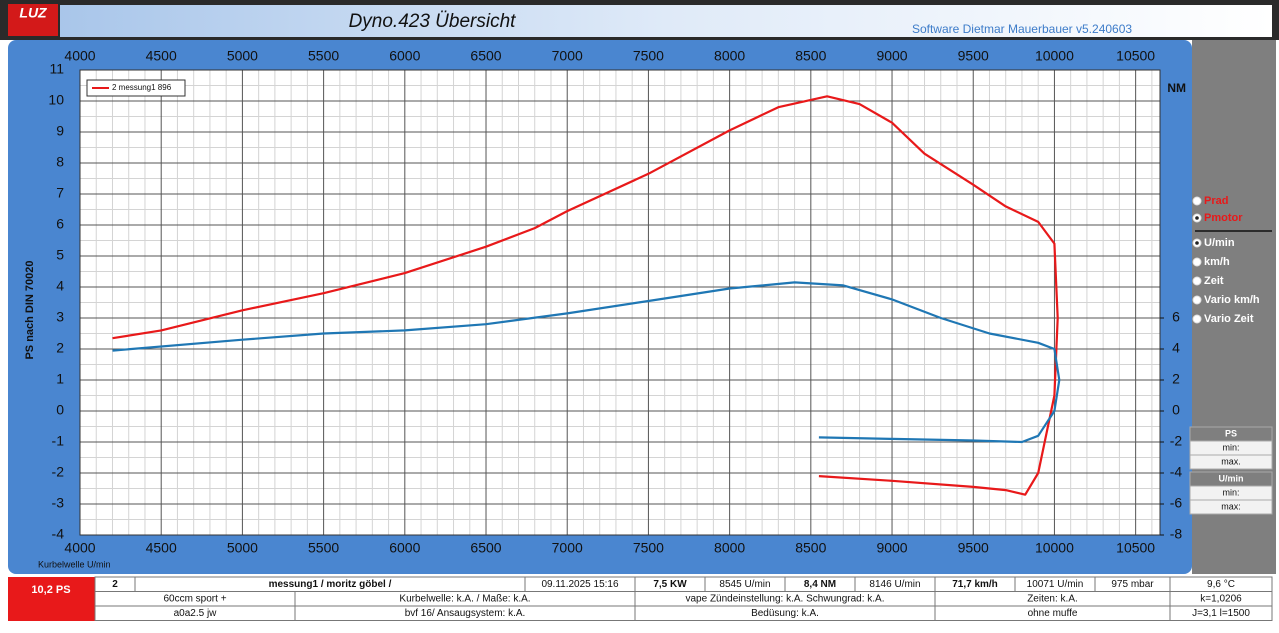 This screenshot has height=633, width=1279. Describe the element at coordinates (567, 56) in the screenshot. I see `x-tick-label: 7000` at that location.